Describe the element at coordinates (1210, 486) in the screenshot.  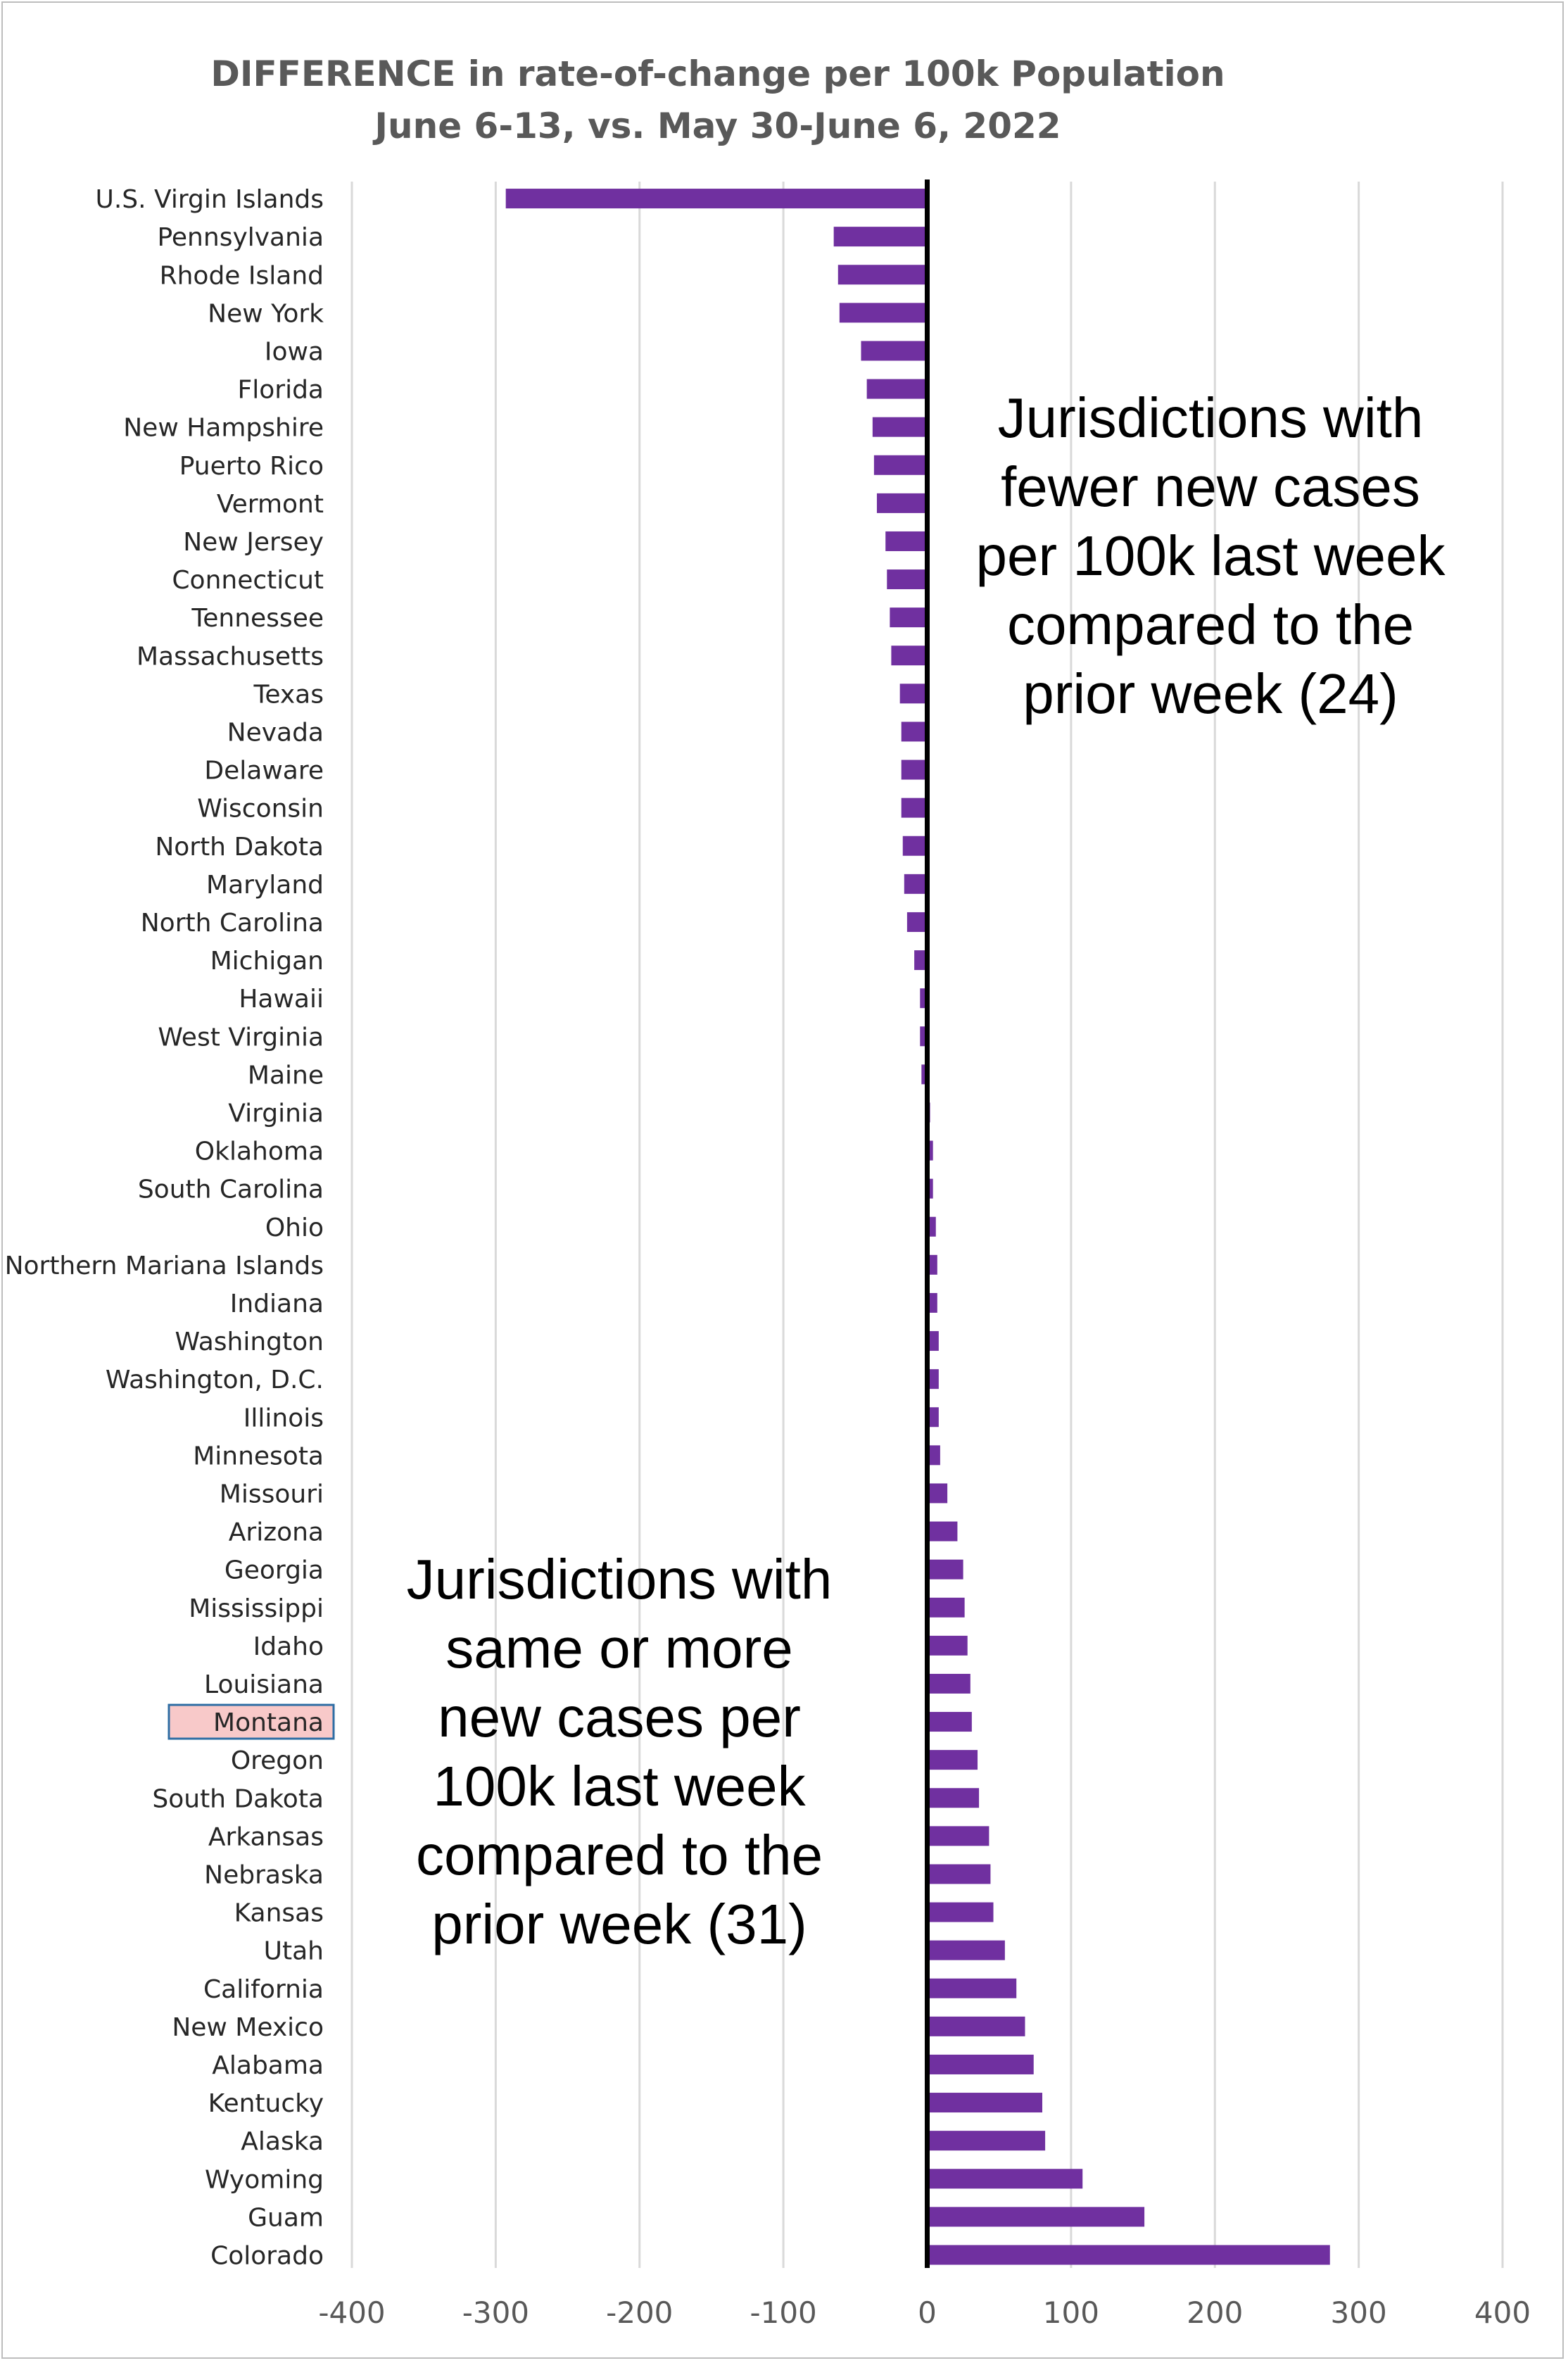
I see `annotation-line: fewer new cases` at that location.